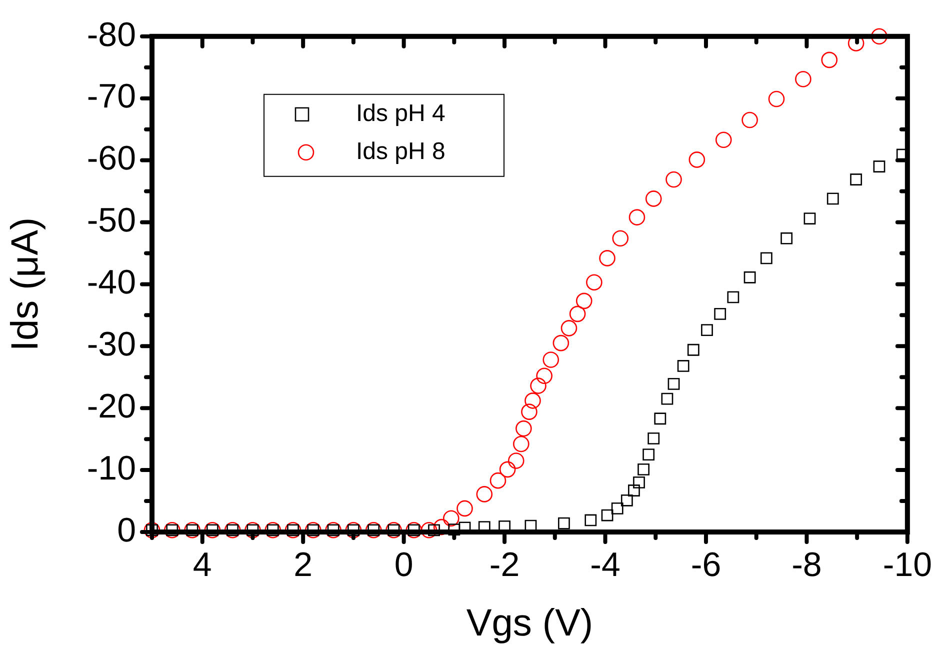 The height and width of the screenshot is (652, 946). What do you see at coordinates (111, 97) in the screenshot?
I see `y-tick-label: -70` at bounding box center [111, 97].